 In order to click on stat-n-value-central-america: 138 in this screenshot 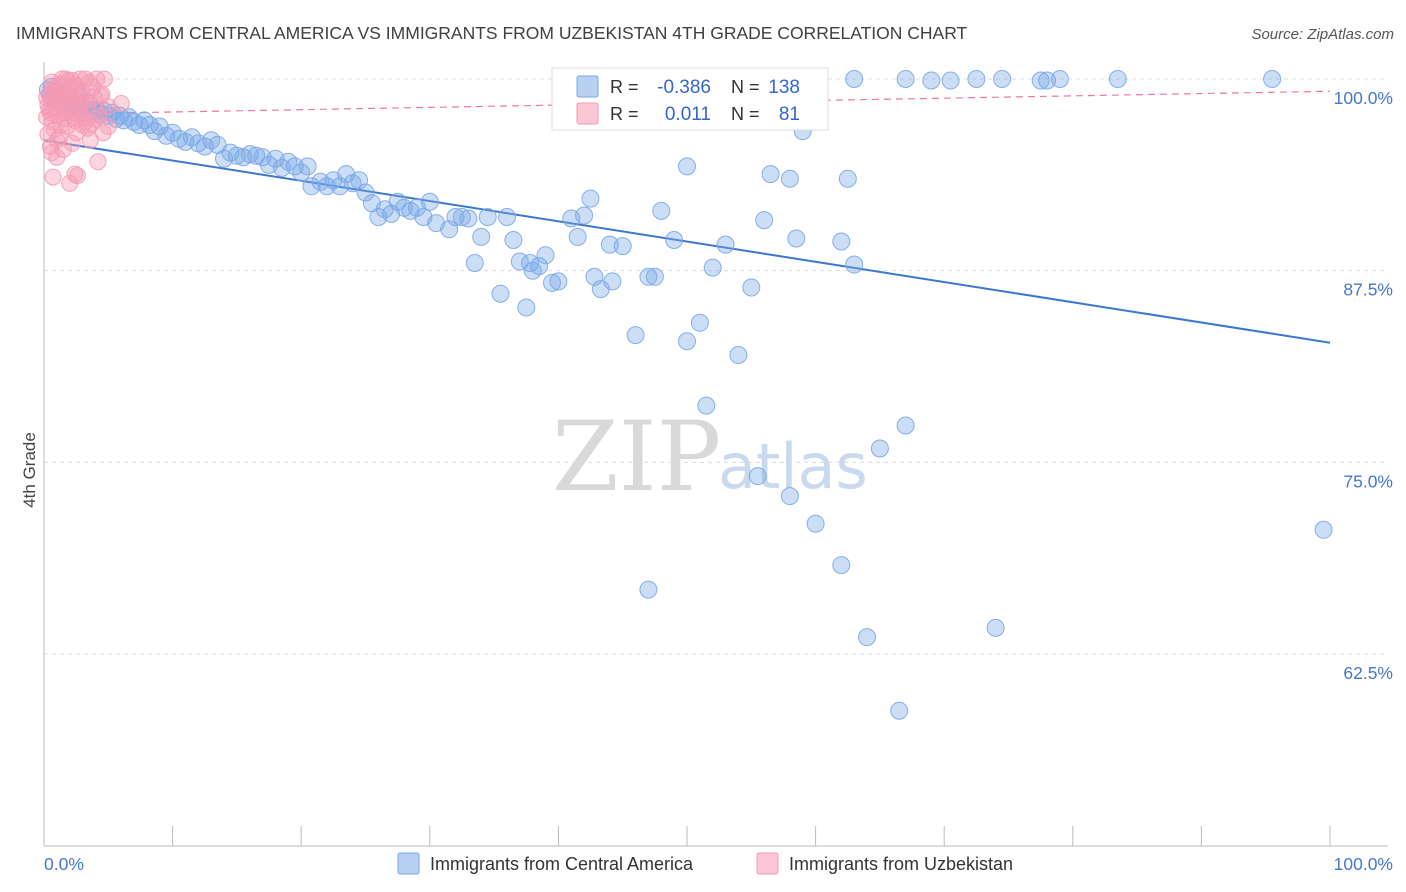, I will do `click(784, 87)`.